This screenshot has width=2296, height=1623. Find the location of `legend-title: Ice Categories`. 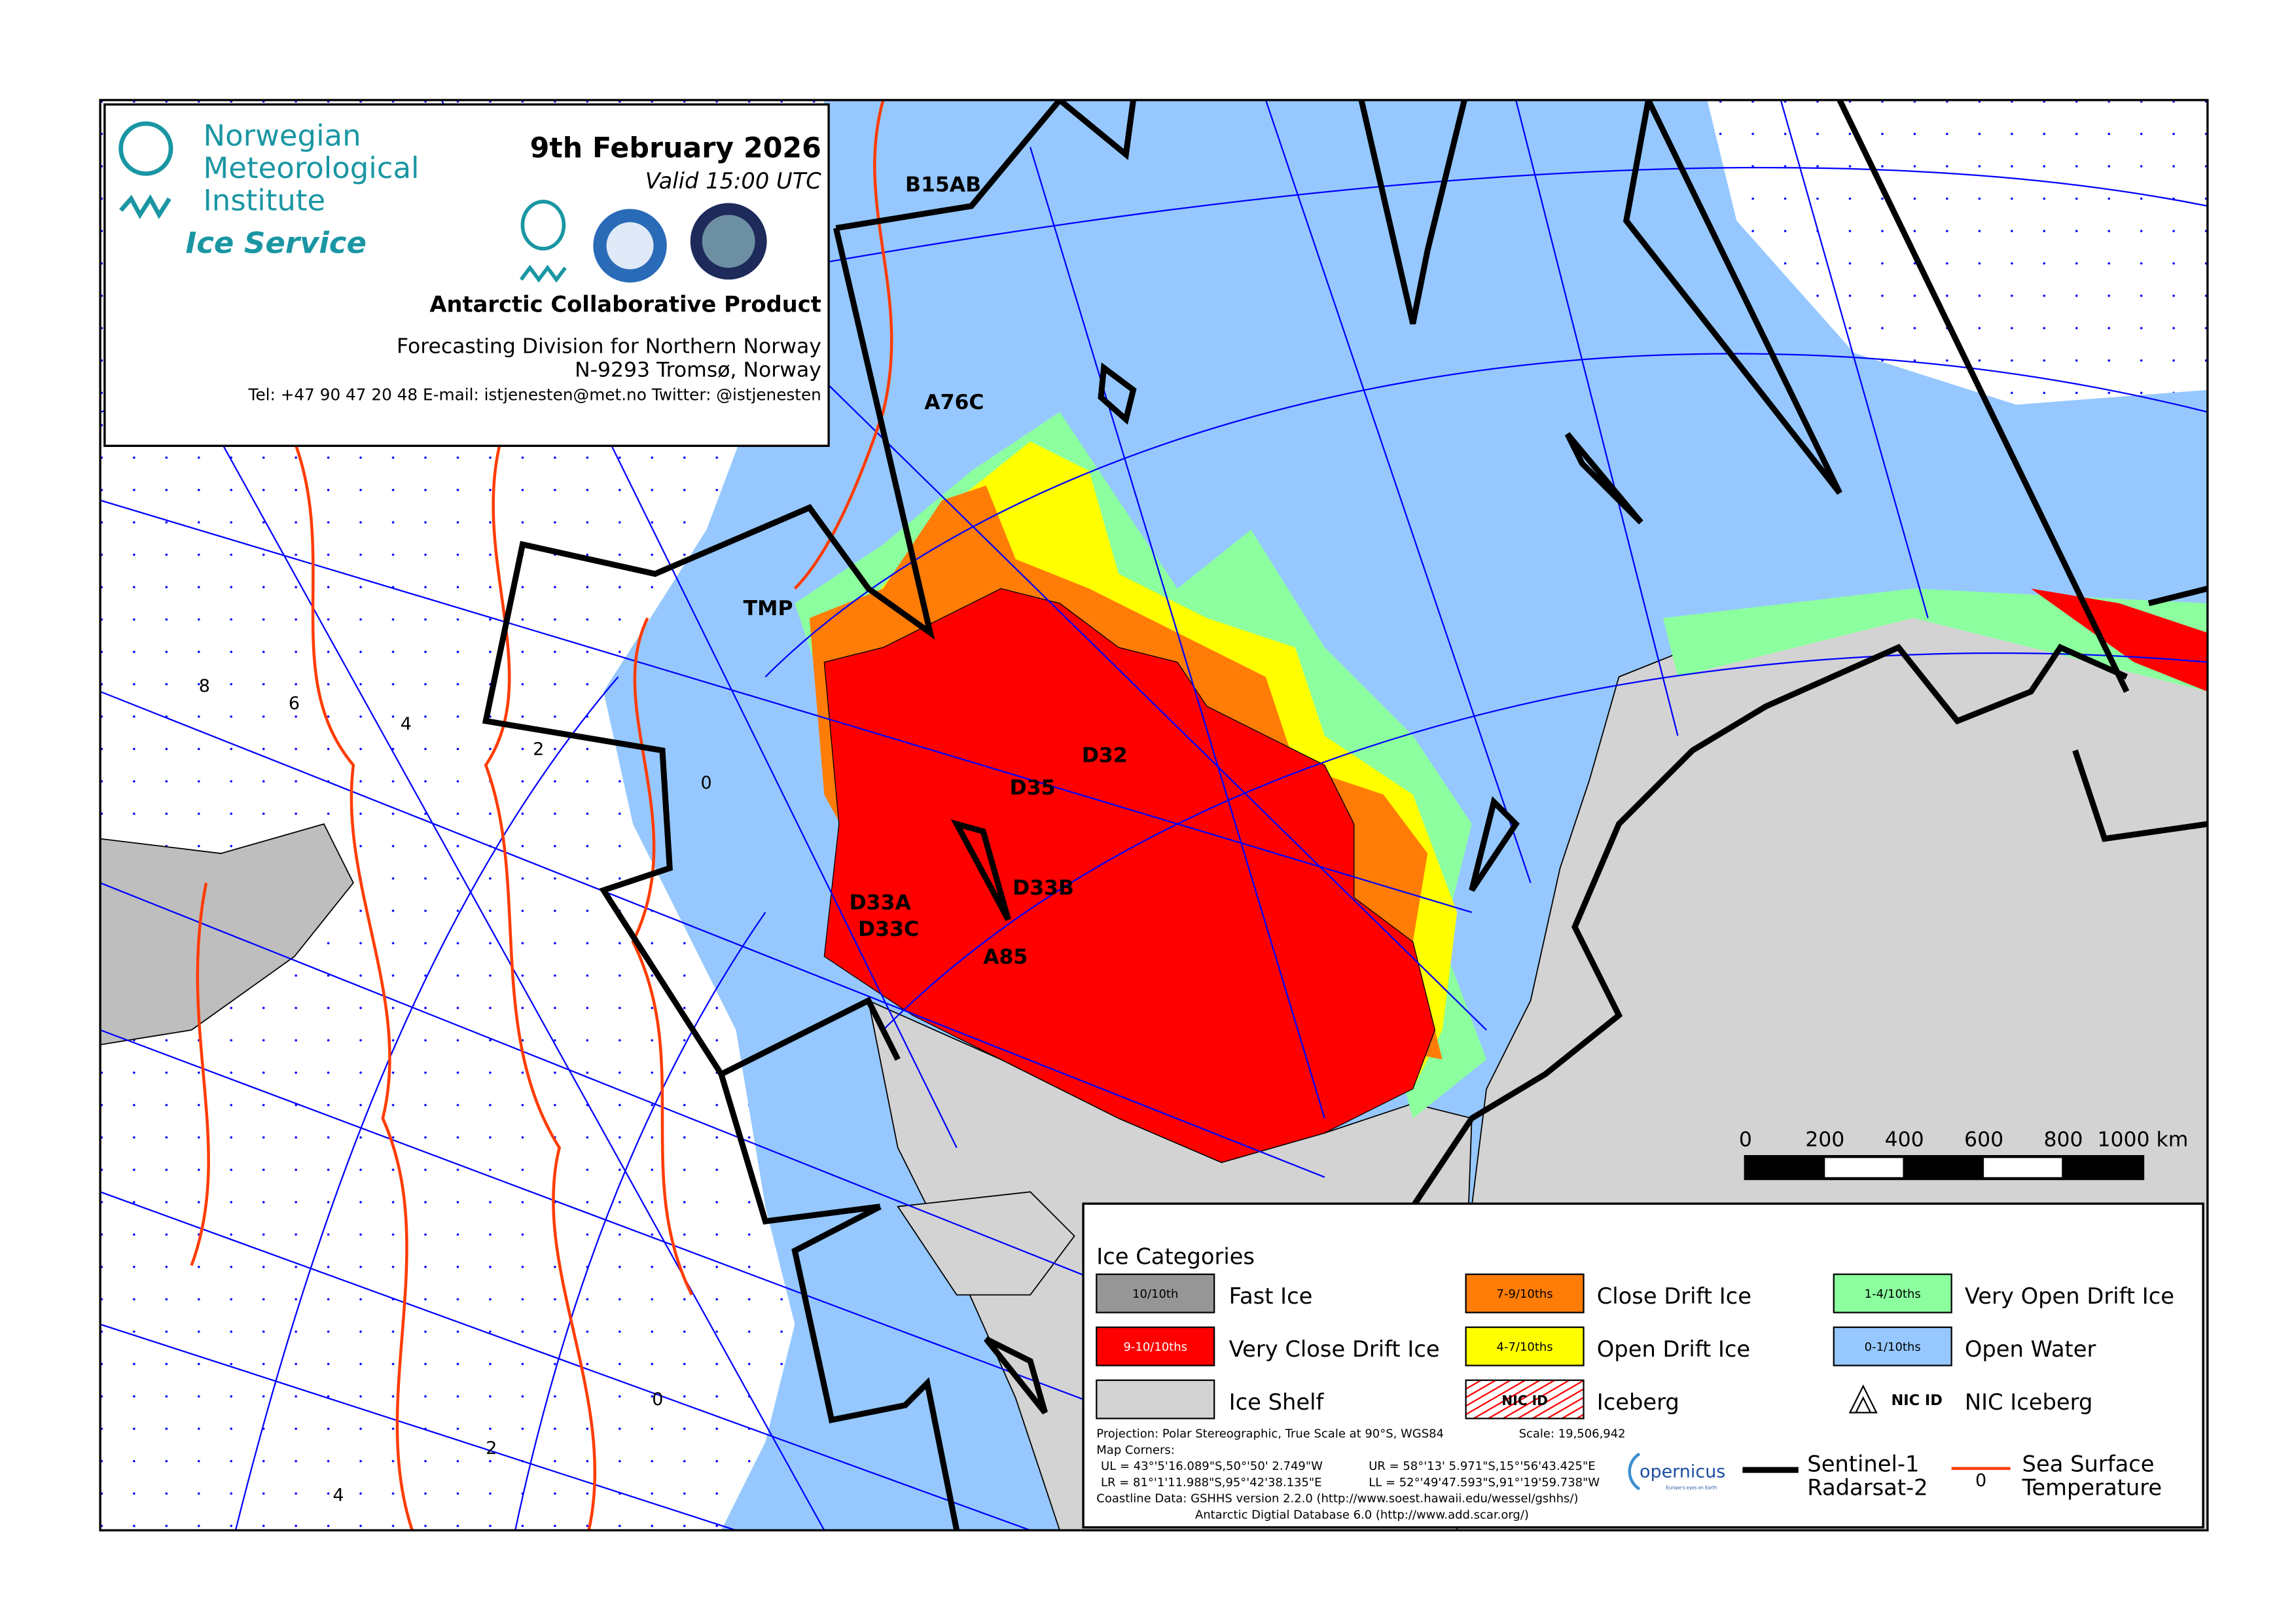

legend-title: Ice Categories is located at coordinates (1175, 1256).